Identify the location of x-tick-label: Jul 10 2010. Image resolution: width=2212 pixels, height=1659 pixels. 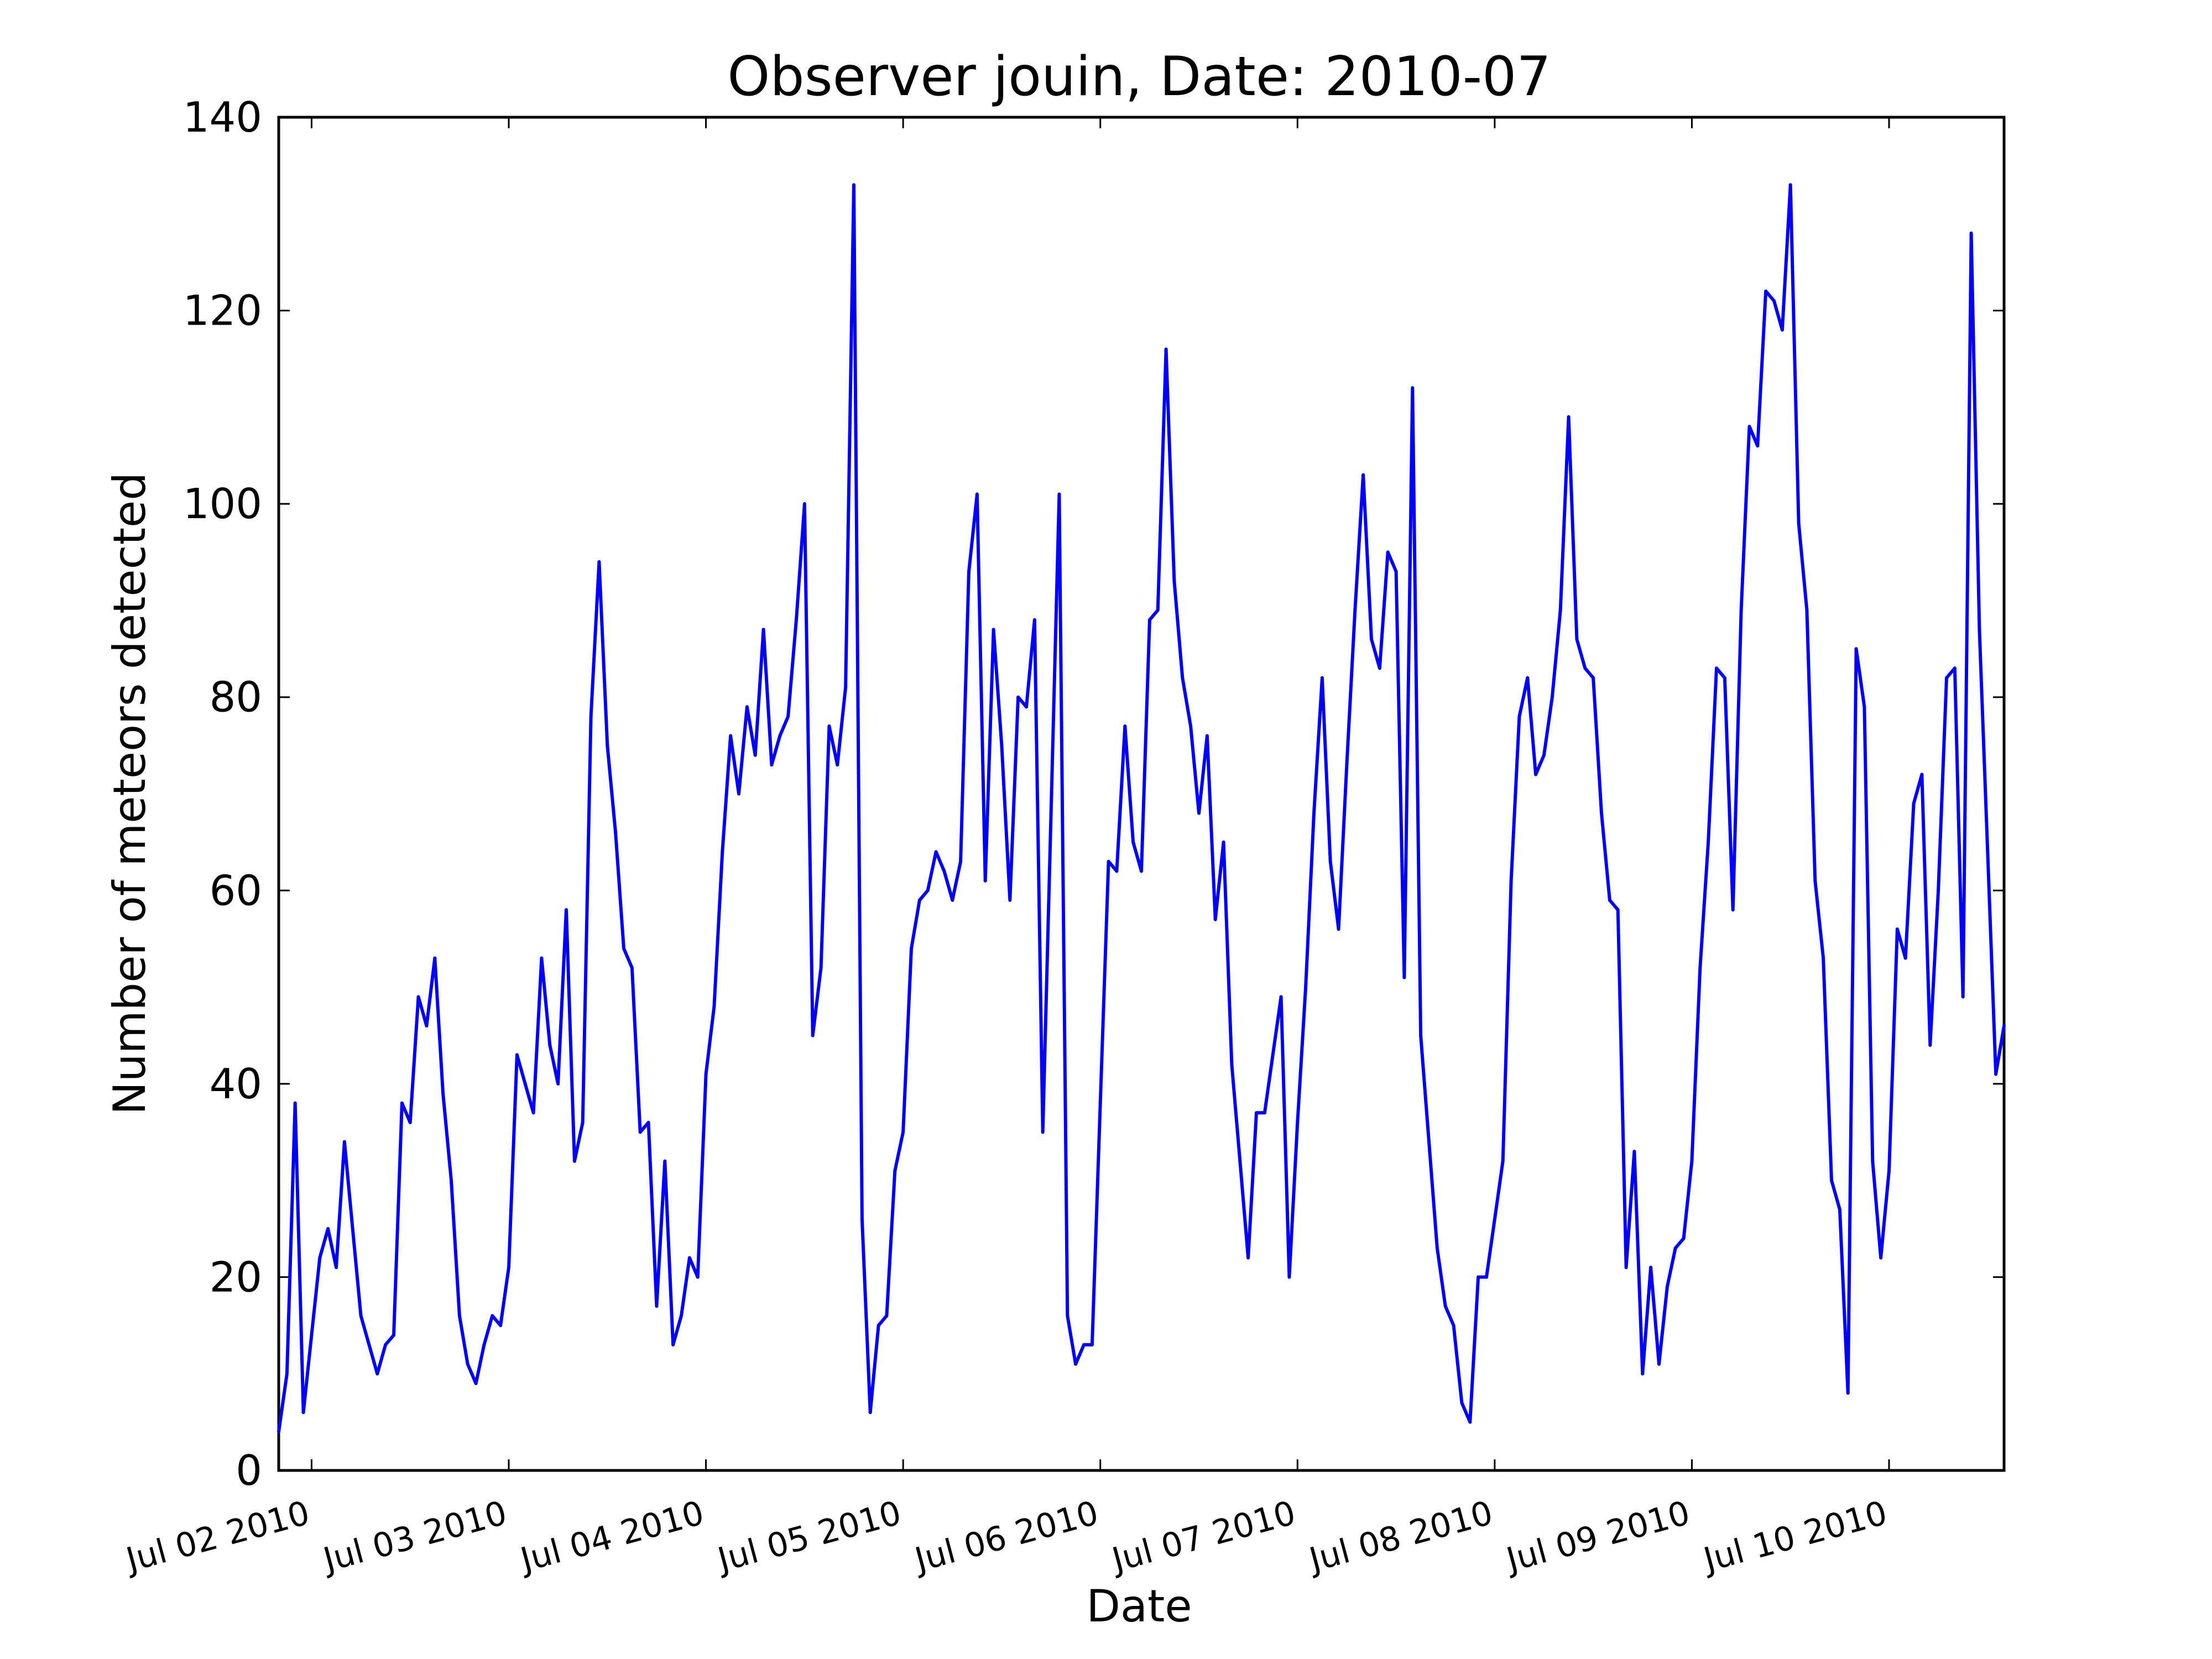
(1795, 1537).